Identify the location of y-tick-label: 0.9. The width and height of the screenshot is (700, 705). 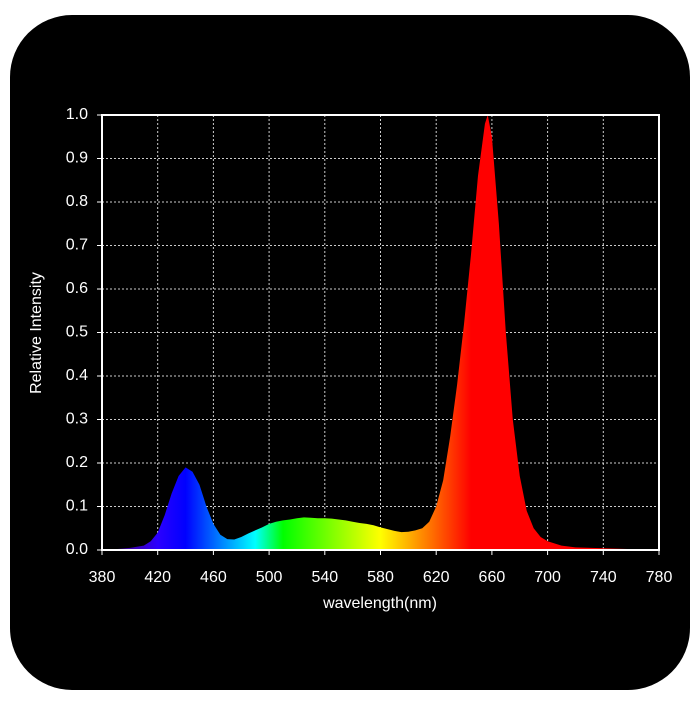
(77, 158).